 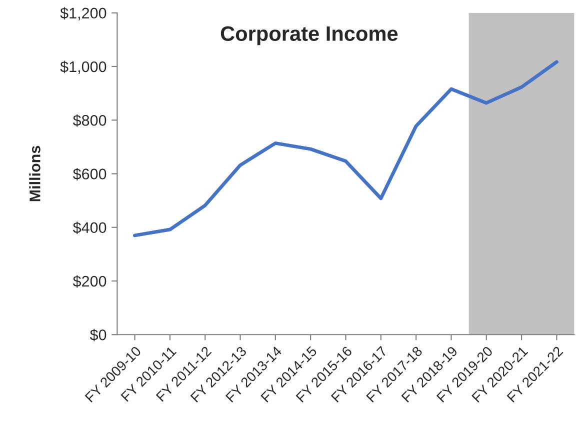 What do you see at coordinates (89, 281) in the screenshot?
I see `y-tick-label: $200` at bounding box center [89, 281].